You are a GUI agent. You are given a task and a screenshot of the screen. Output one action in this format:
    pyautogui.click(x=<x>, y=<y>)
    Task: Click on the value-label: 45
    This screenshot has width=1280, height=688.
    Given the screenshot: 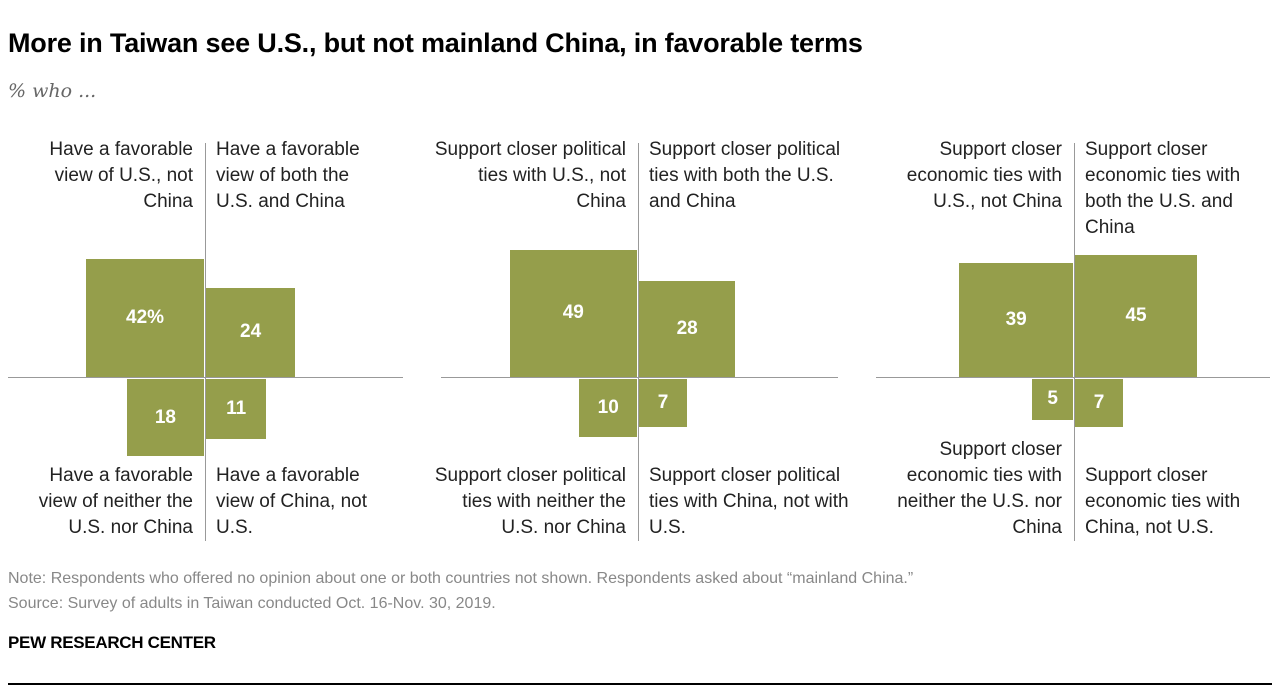 What is the action you would take?
    pyautogui.click(x=1136, y=315)
    